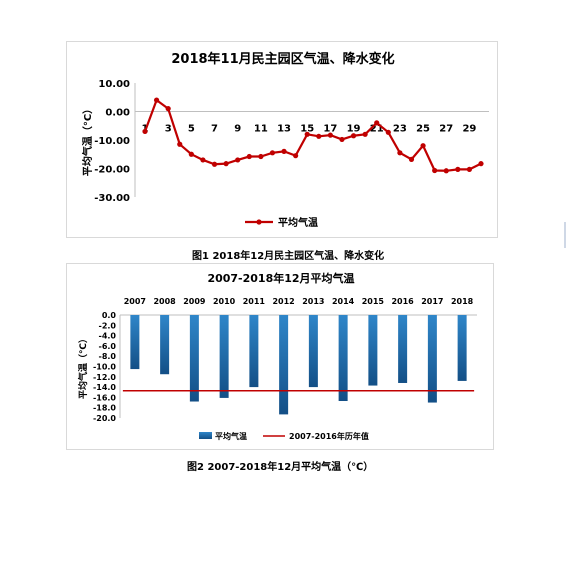 The height and width of the screenshot is (579, 566). Describe the element at coordinates (261, 129) in the screenshot. I see `x-tick-label: 11` at that location.